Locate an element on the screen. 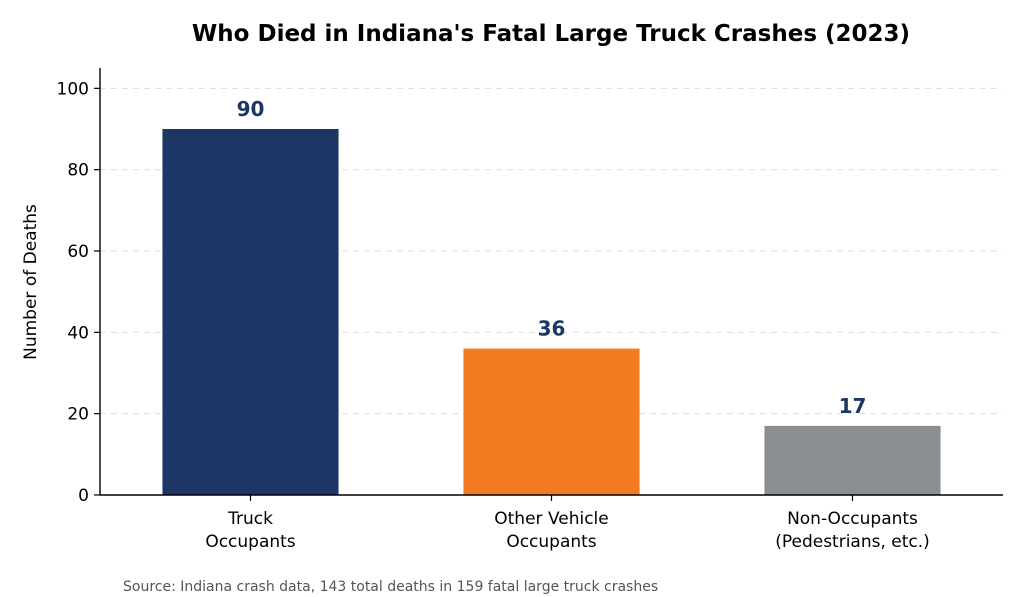  bar-value-label: 17 is located at coordinates (853, 406).